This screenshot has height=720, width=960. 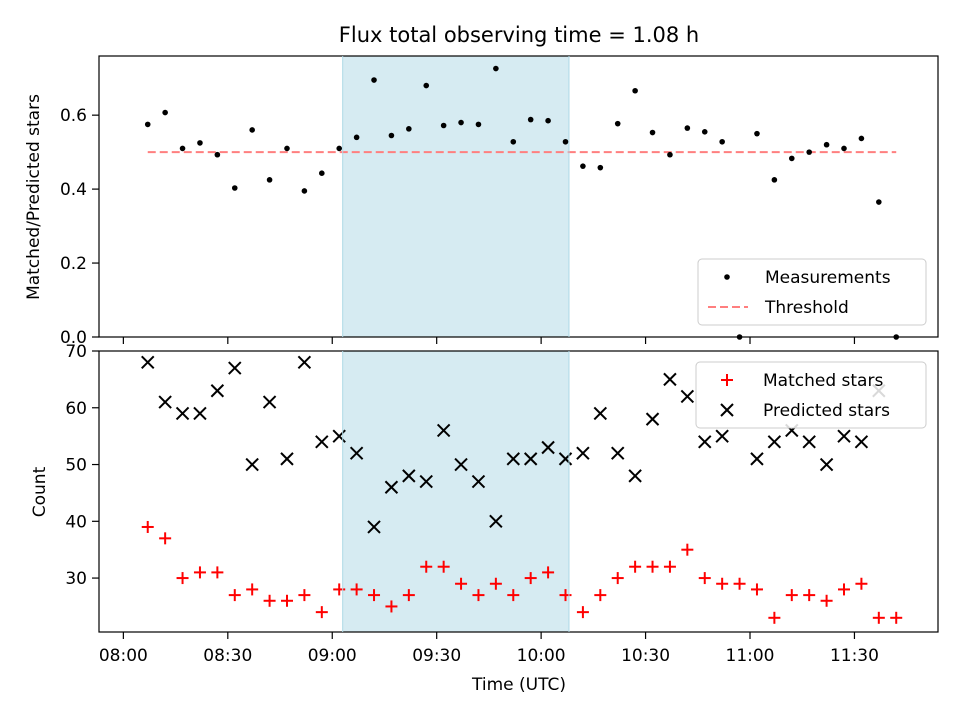 I want to click on x-tick-label: 09:00, so click(x=332, y=656).